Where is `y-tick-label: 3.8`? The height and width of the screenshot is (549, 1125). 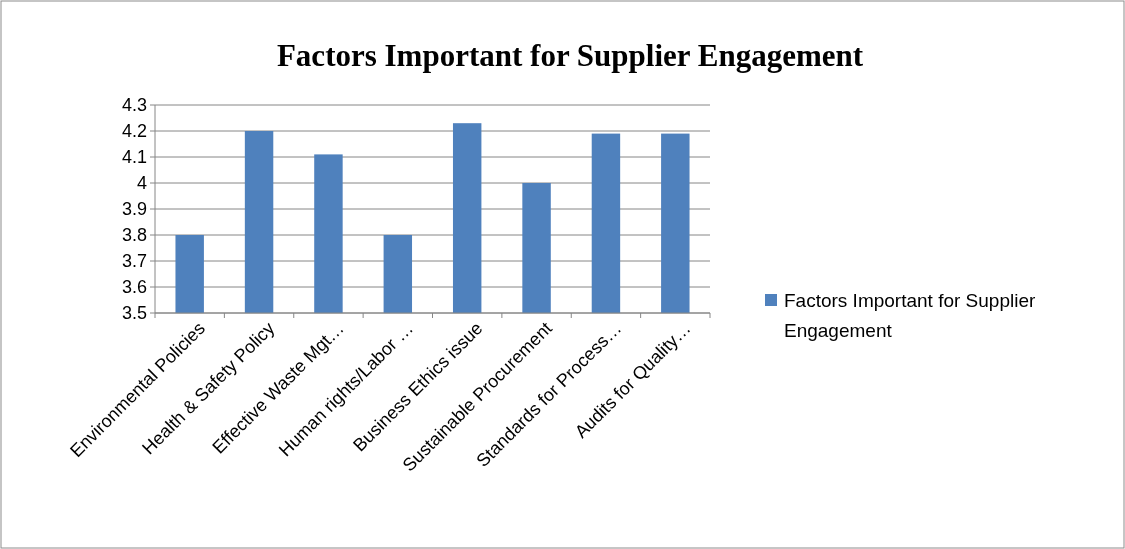
y-tick-label: 3.8 is located at coordinates (134, 235).